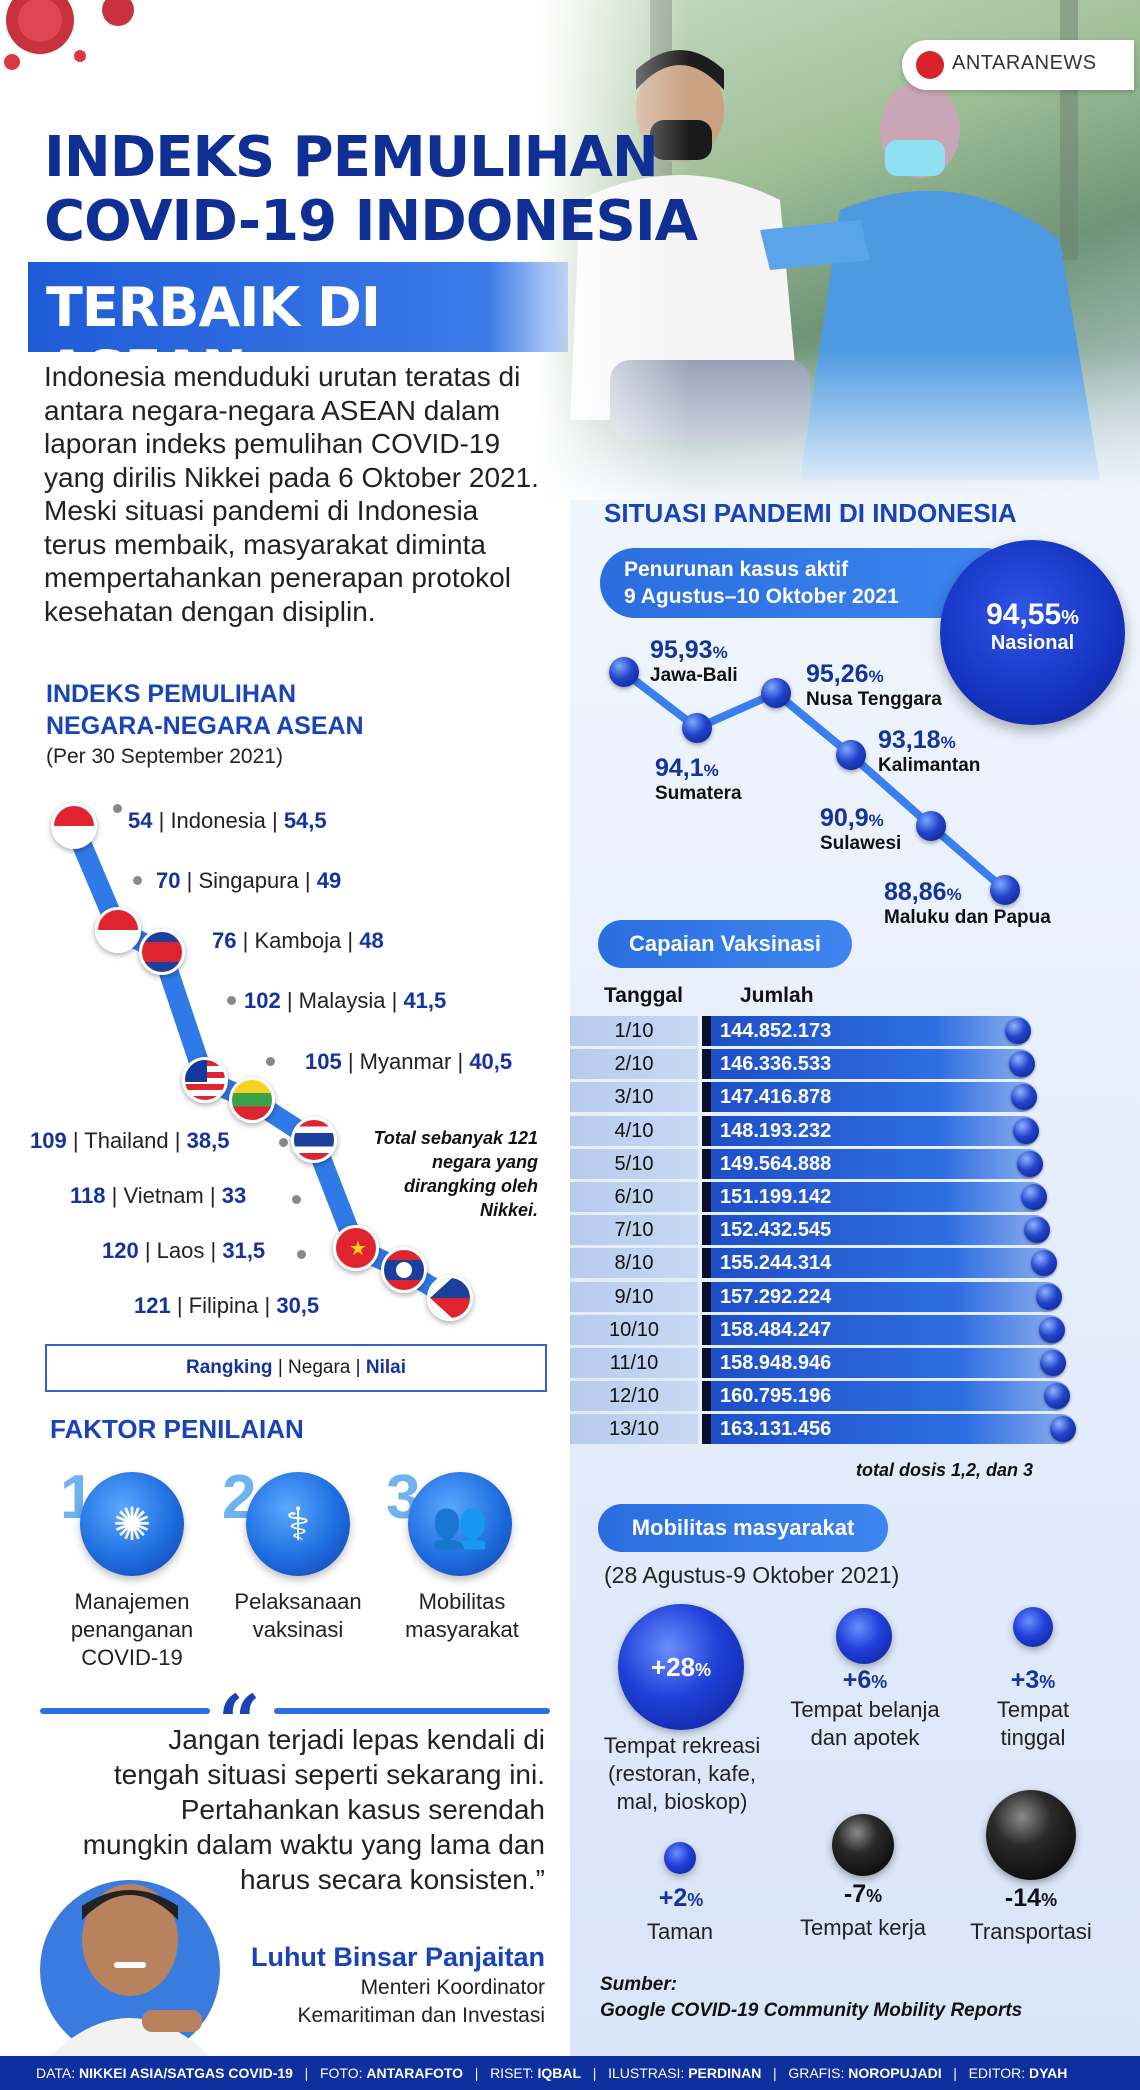 The height and width of the screenshot is (2090, 1140). What do you see at coordinates (776, 1363) in the screenshot?
I see `vaksinasi-value: 158.948.946` at bounding box center [776, 1363].